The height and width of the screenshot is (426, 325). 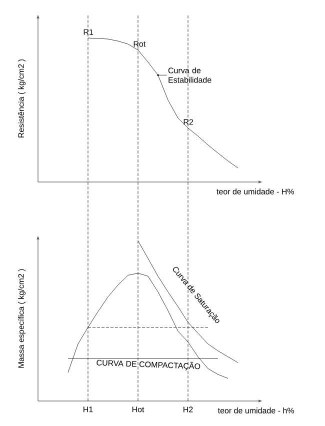 I want to click on y-axis-title: Resistência ( kg/cm2 ), so click(x=22, y=98).